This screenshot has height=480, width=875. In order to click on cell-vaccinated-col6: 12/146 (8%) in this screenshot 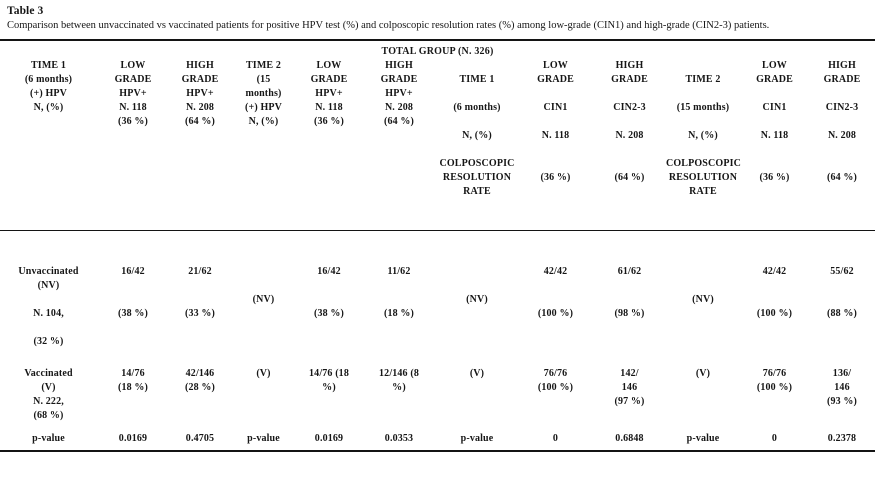, I will do `click(399, 395)`.